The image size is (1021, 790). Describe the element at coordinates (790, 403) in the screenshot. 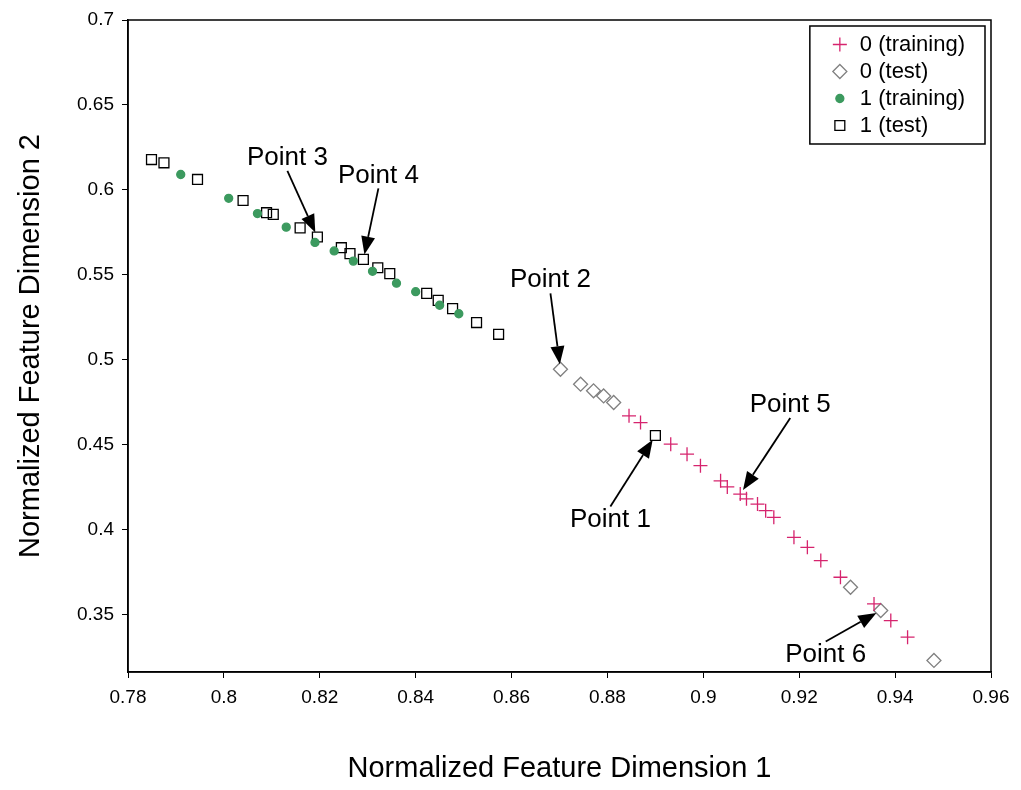

I see `annotation: Point 5` at that location.